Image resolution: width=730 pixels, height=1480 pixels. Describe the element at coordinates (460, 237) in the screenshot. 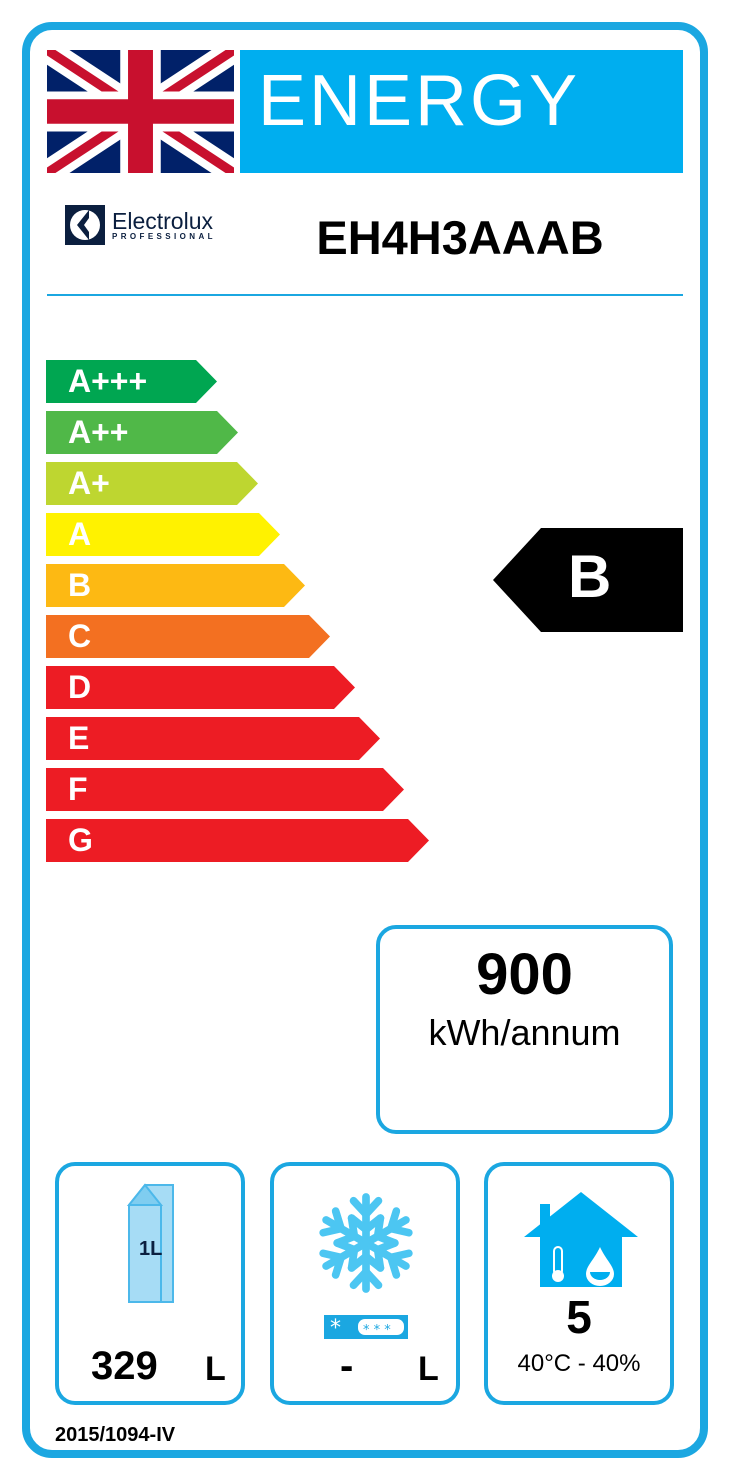

I see `model-number: EH4H3AAAB` at that location.